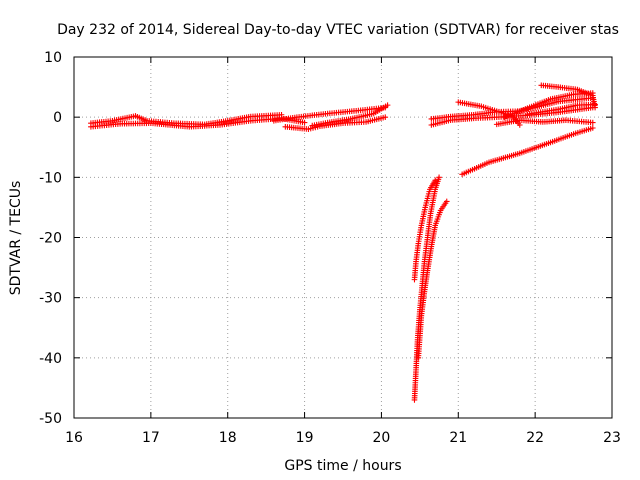  What do you see at coordinates (50, 299) in the screenshot?
I see `y-tick-label: -30` at bounding box center [50, 299].